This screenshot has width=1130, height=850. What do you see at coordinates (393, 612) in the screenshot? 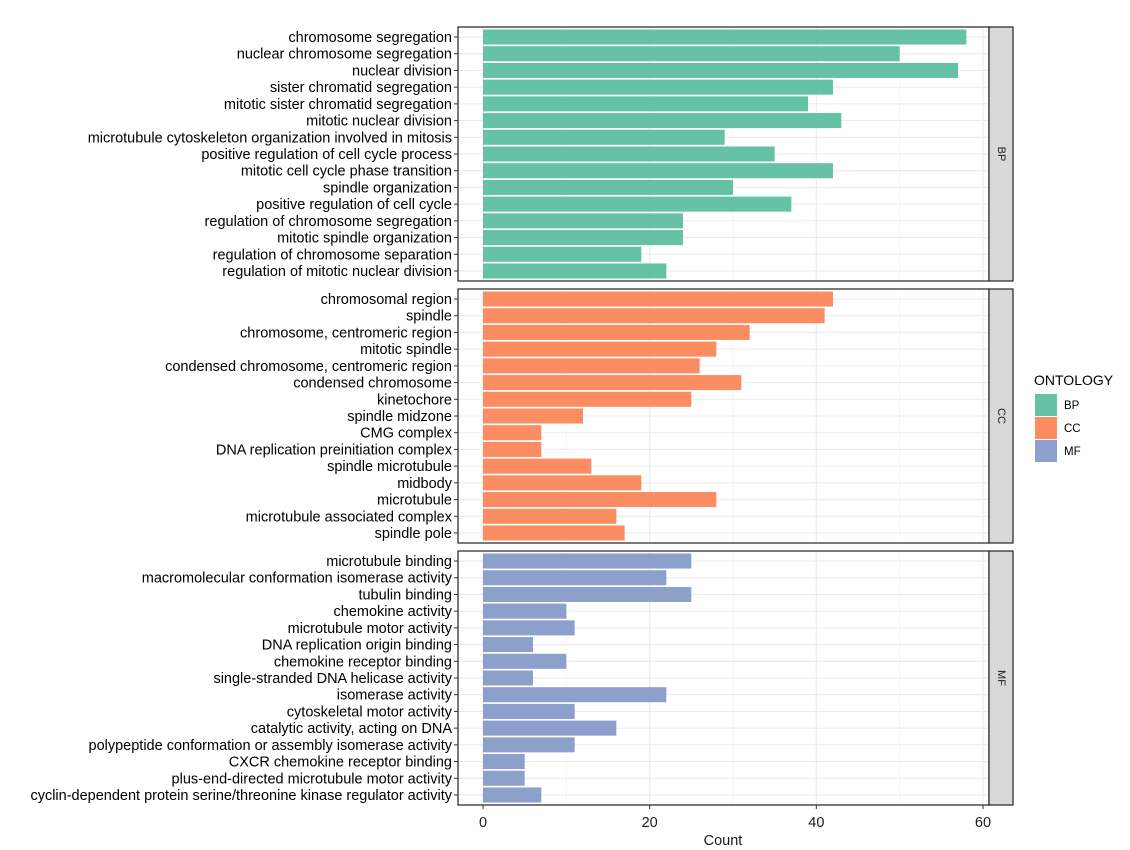
I see `y-tick-label: chemokine activity` at bounding box center [393, 612].